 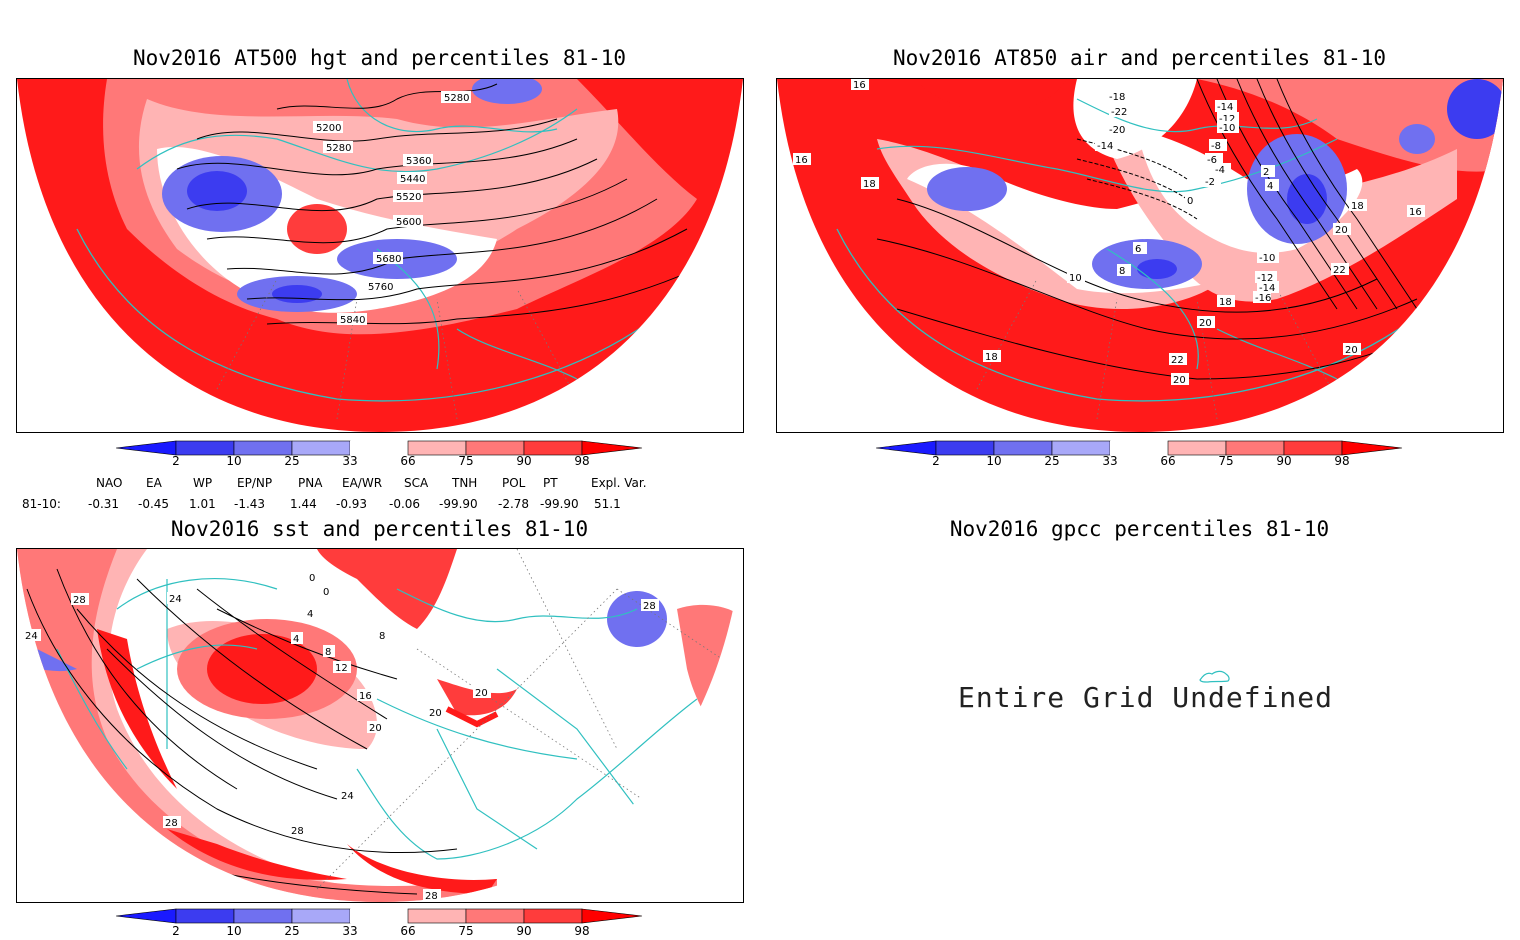 I want to click on contour-label: -18, so click(x=1117, y=97).